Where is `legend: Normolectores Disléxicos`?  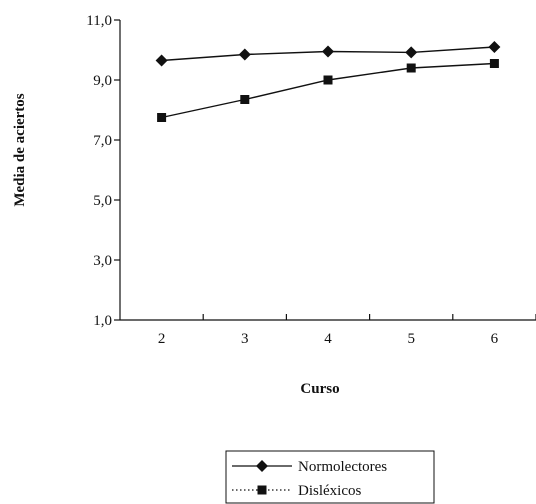
legend: Normolectores Disléxicos is located at coordinates (330, 477).